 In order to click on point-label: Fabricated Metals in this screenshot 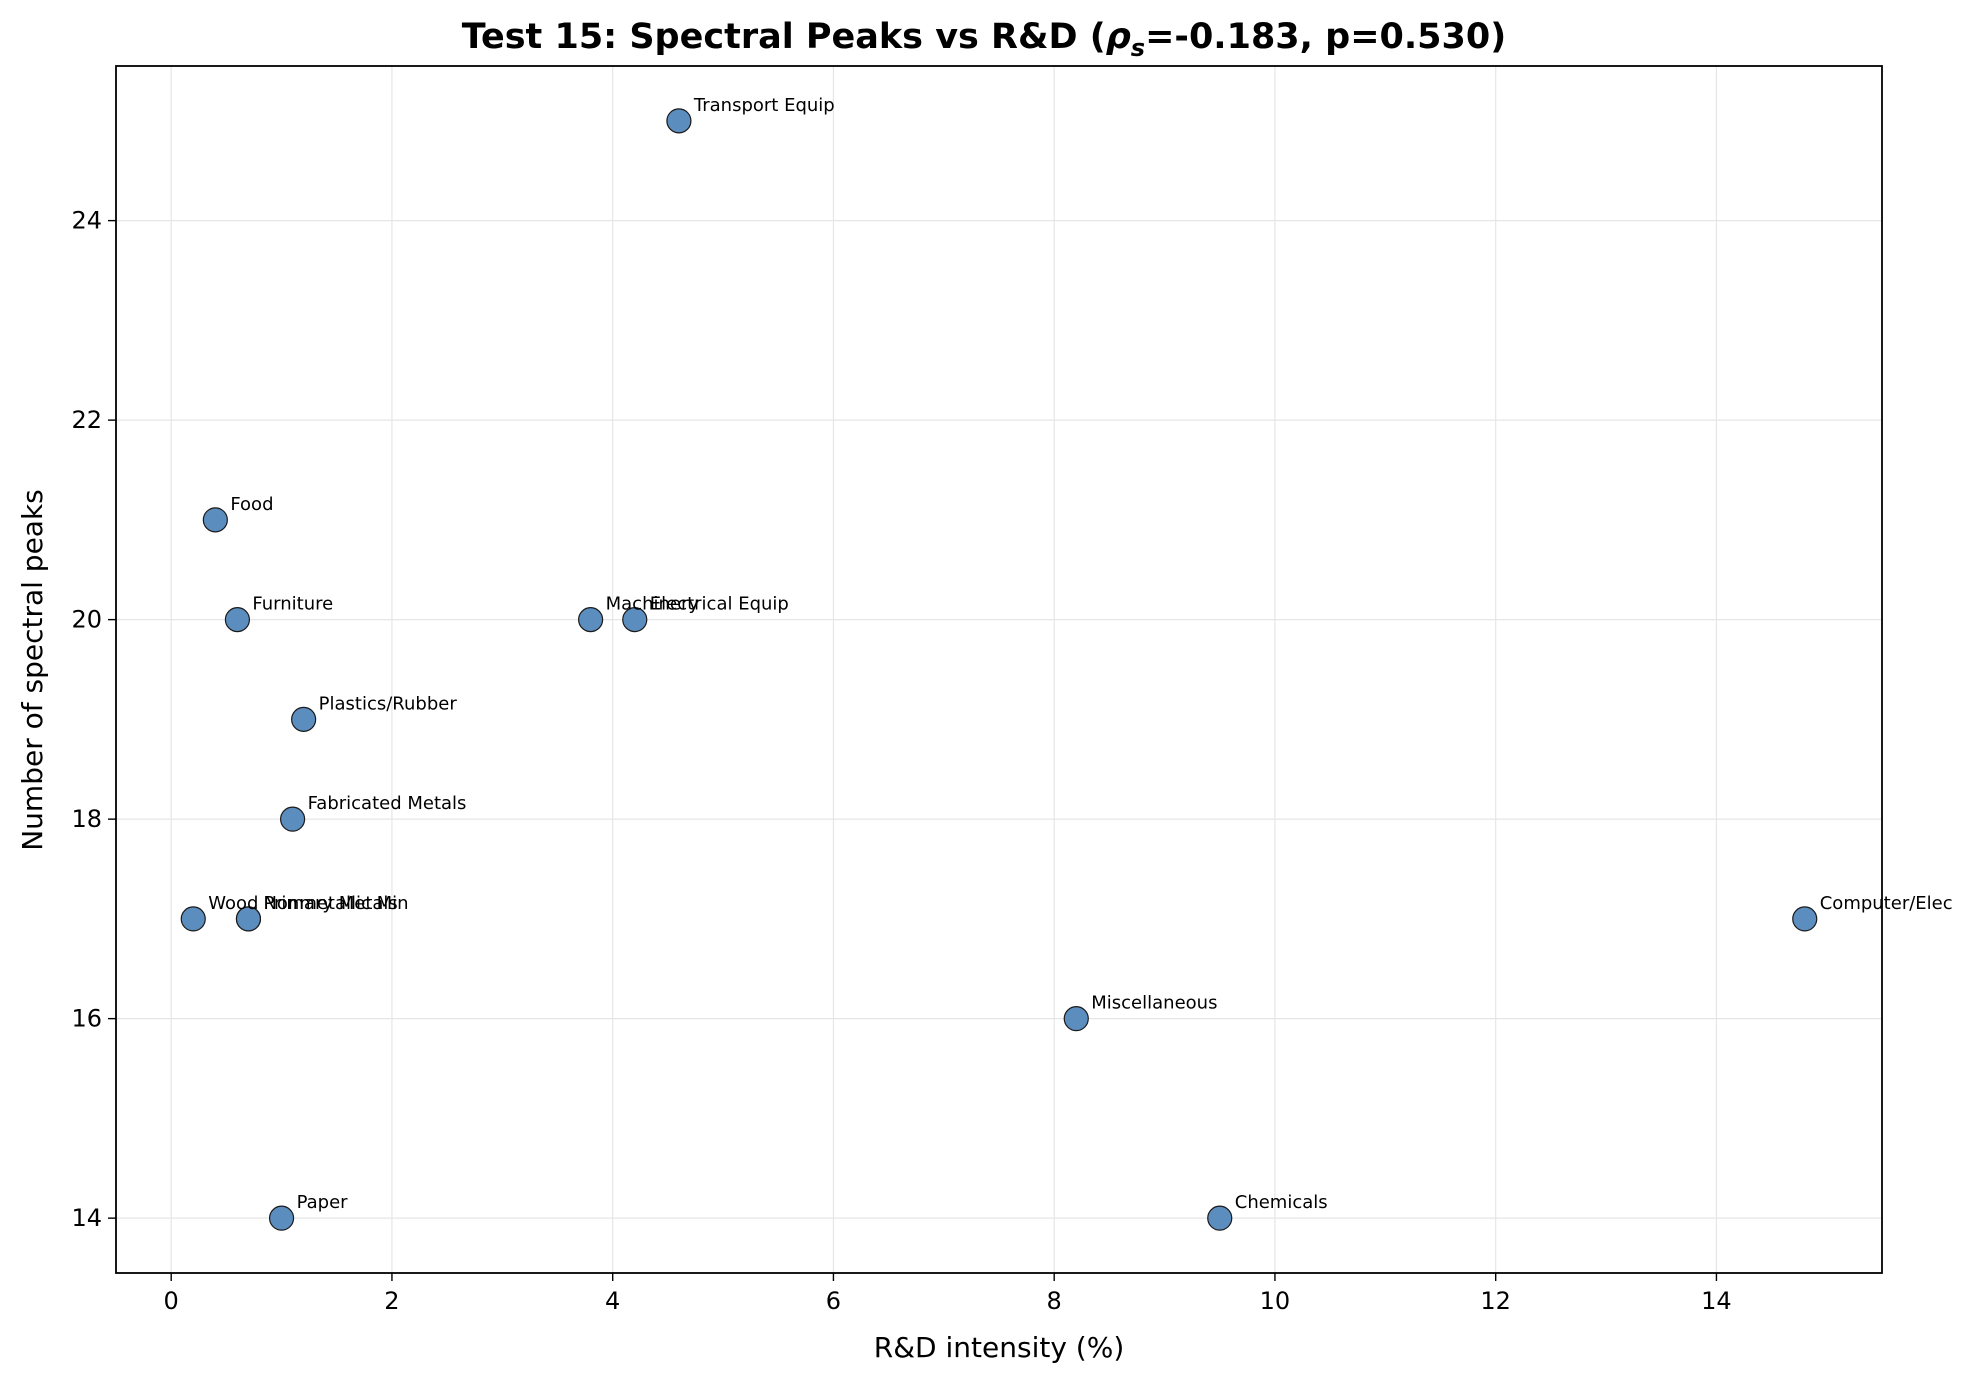, I will do `click(387, 803)`.